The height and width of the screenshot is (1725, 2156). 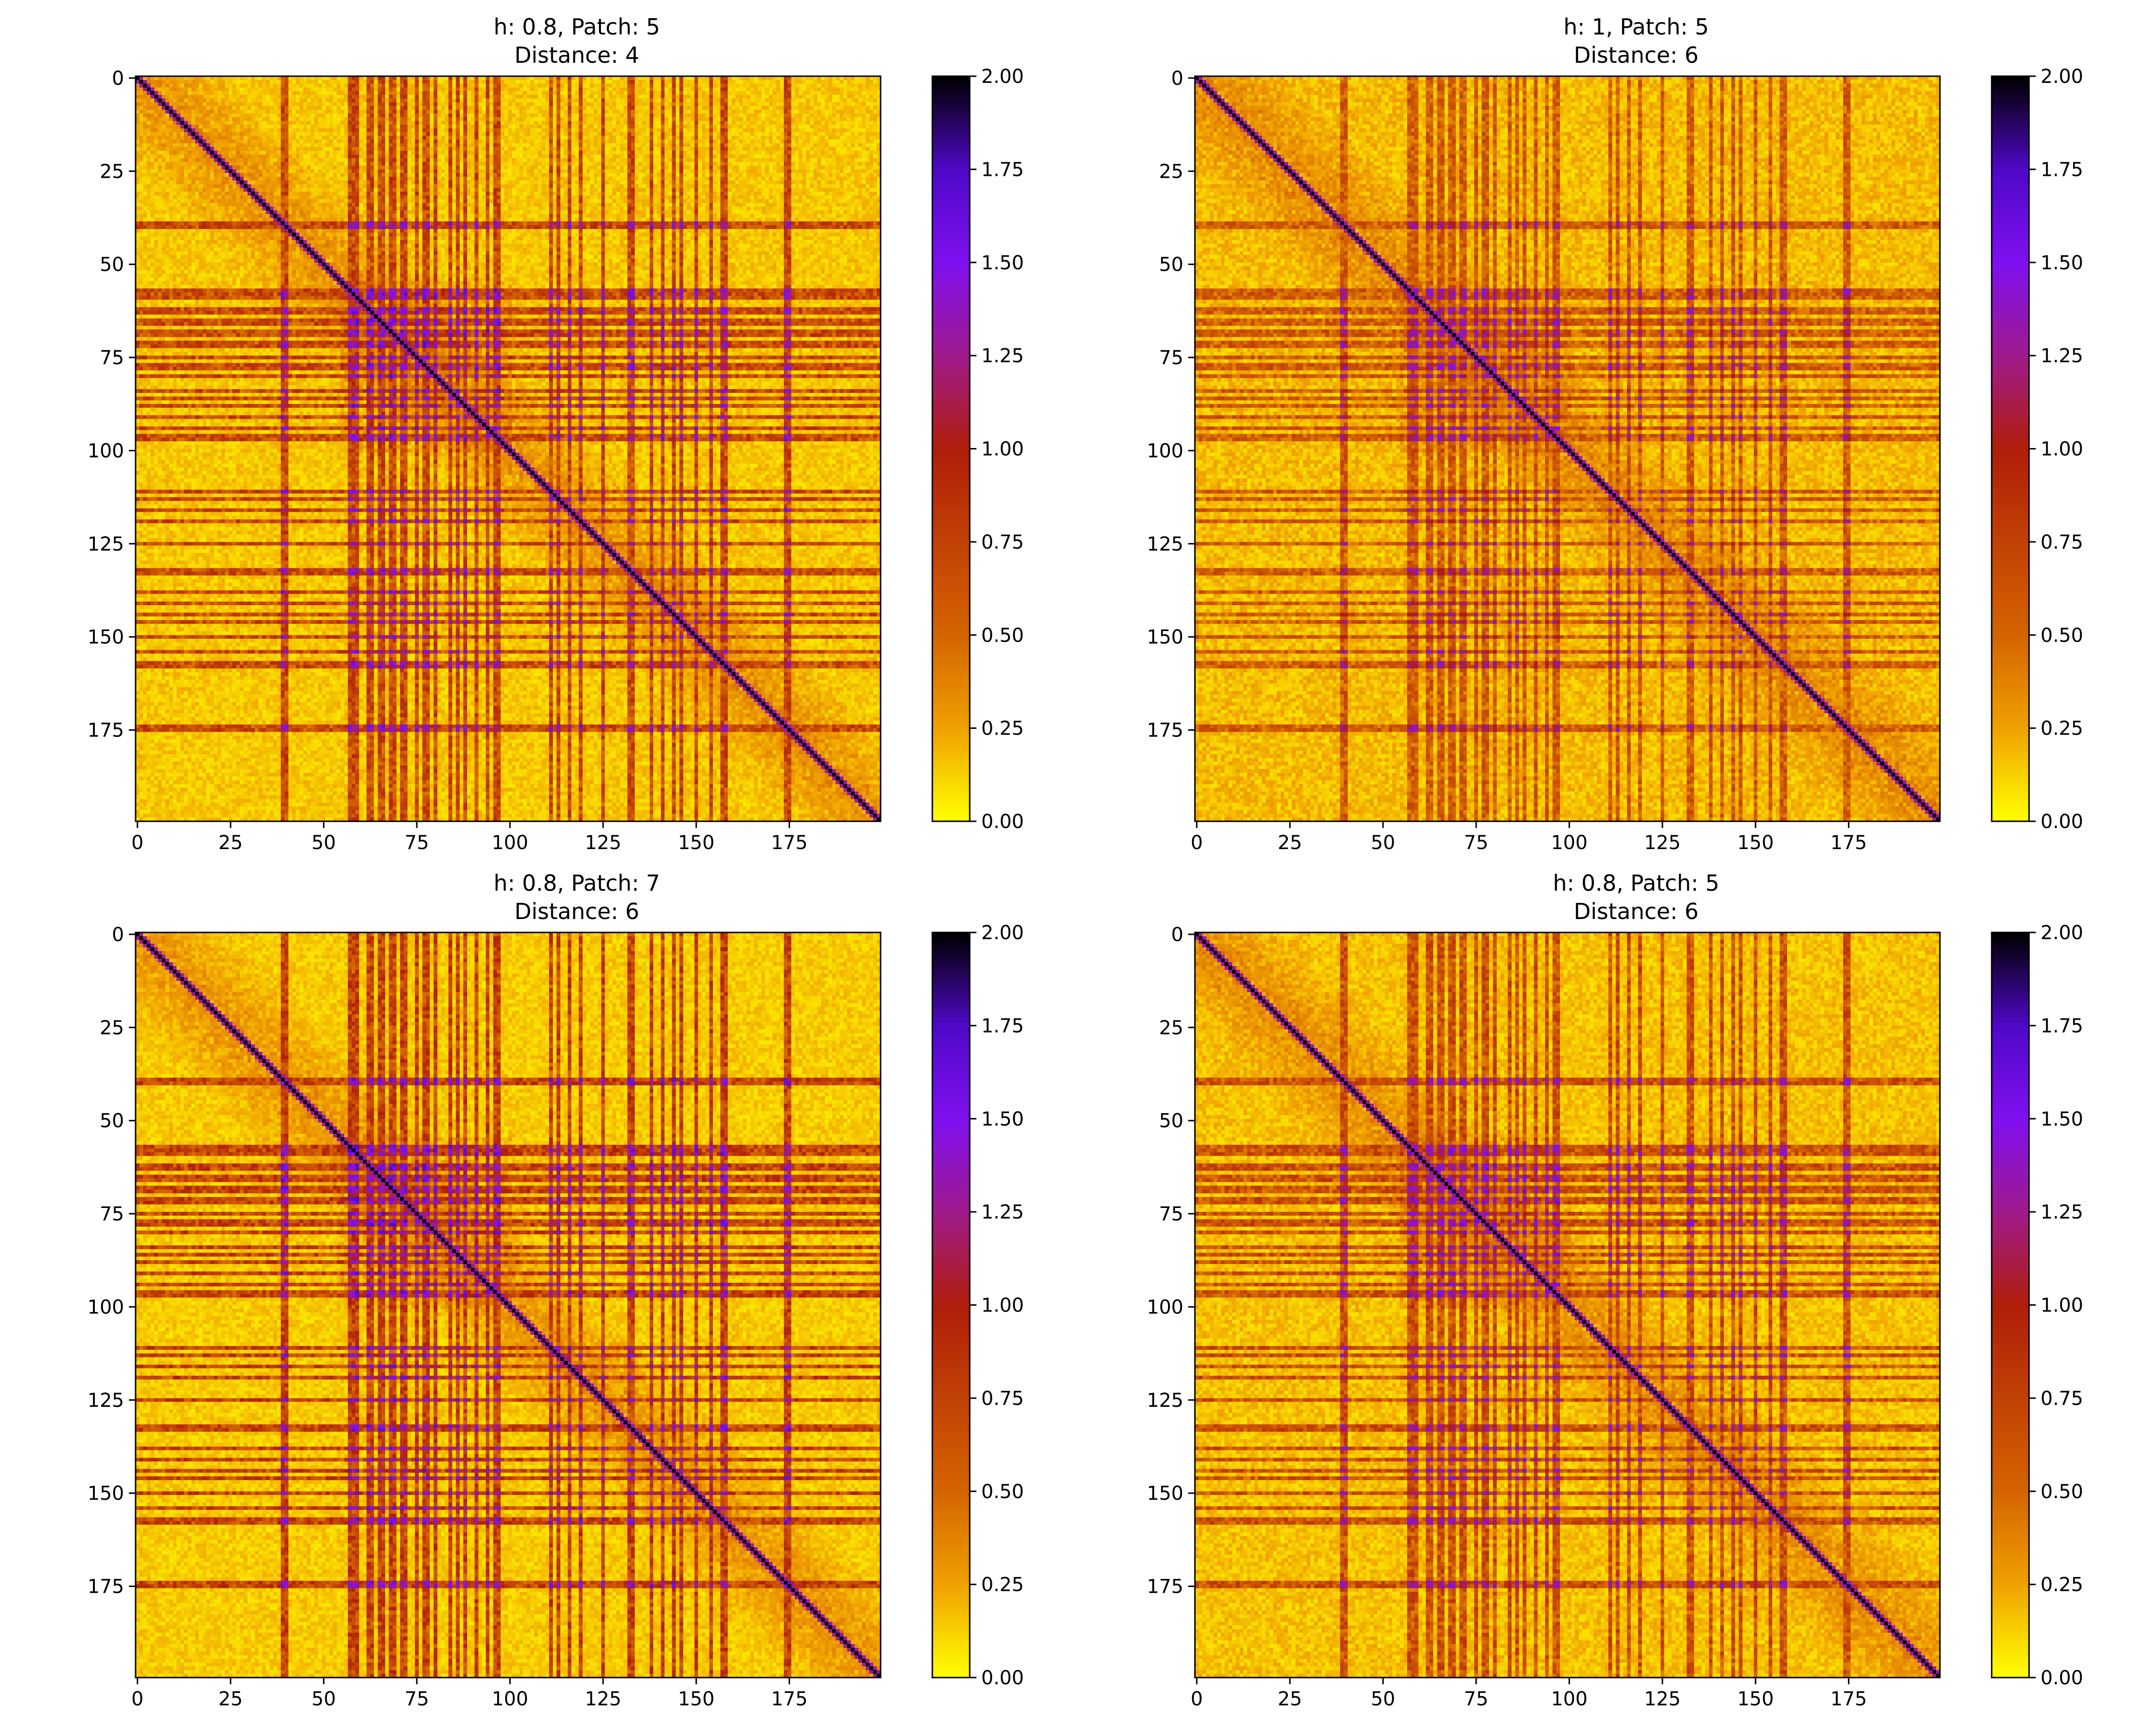 I want to click on panel-title-line1: h: 0.8, Patch: 5, so click(x=576, y=27).